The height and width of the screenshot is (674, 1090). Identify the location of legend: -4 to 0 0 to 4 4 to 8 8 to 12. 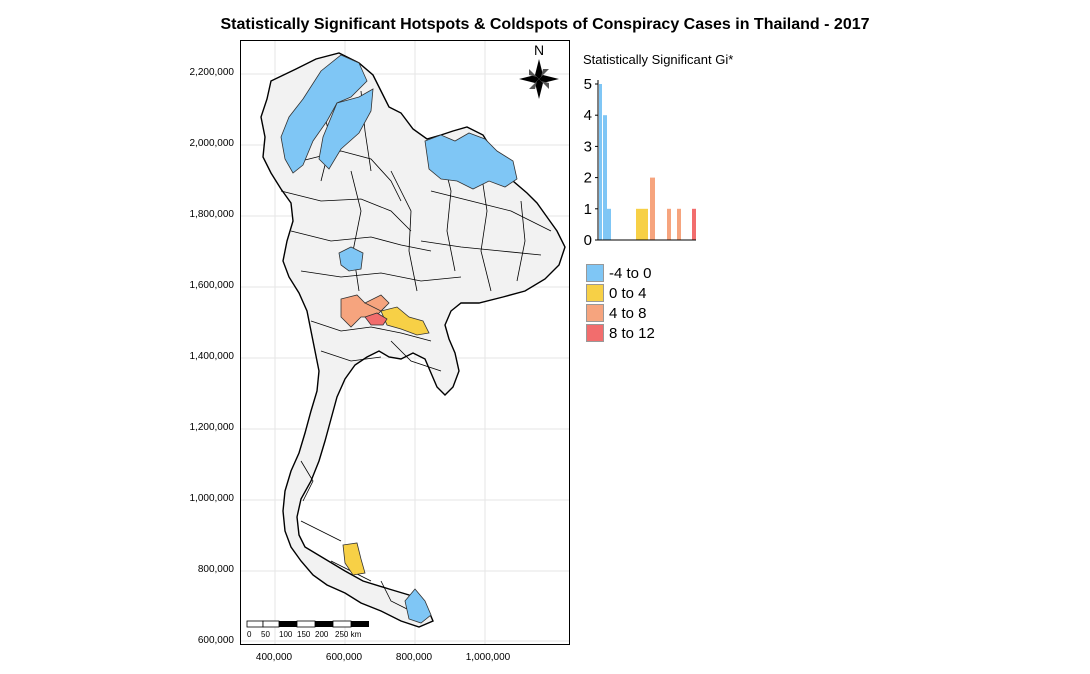
(620, 303).